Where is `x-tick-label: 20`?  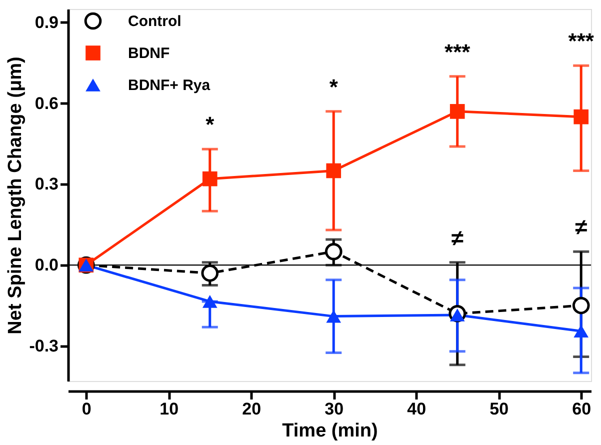
x-tick-label: 20 is located at coordinates (252, 409).